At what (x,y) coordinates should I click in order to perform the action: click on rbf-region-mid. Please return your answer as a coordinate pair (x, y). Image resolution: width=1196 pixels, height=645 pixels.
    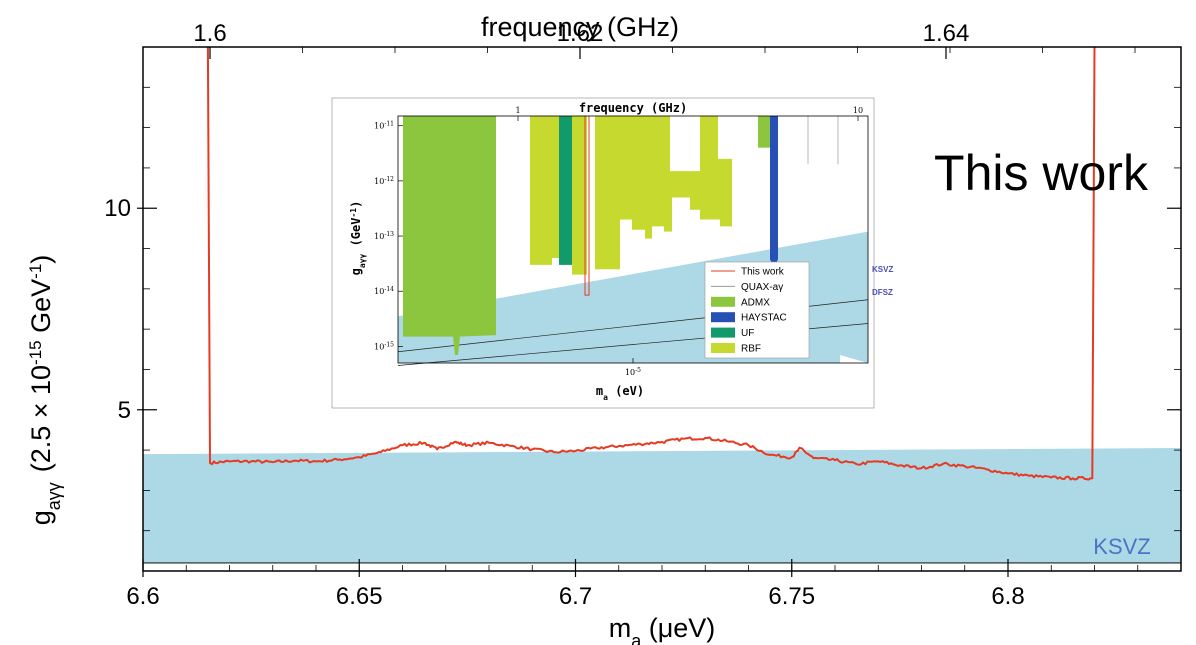
    Looking at the image, I should click on (579, 195).